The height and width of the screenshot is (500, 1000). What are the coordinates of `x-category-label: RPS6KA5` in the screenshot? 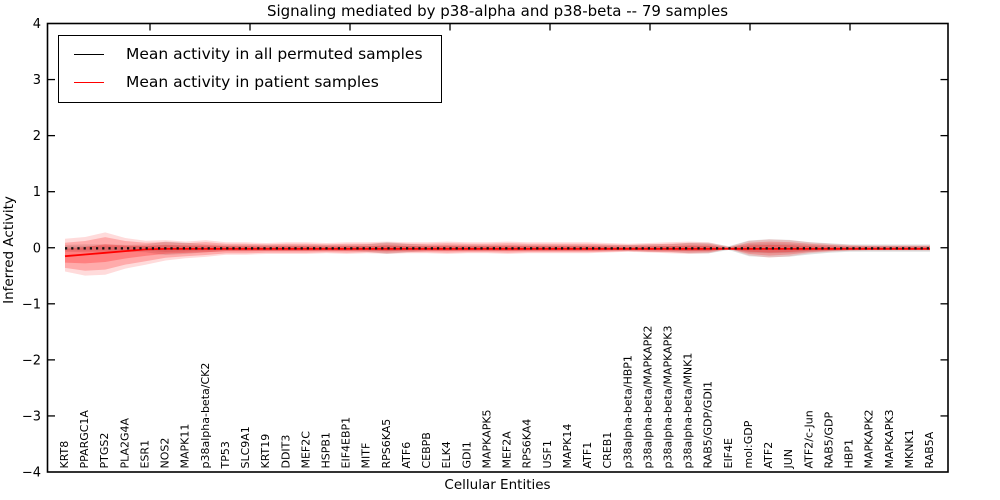 It's located at (386, 444).